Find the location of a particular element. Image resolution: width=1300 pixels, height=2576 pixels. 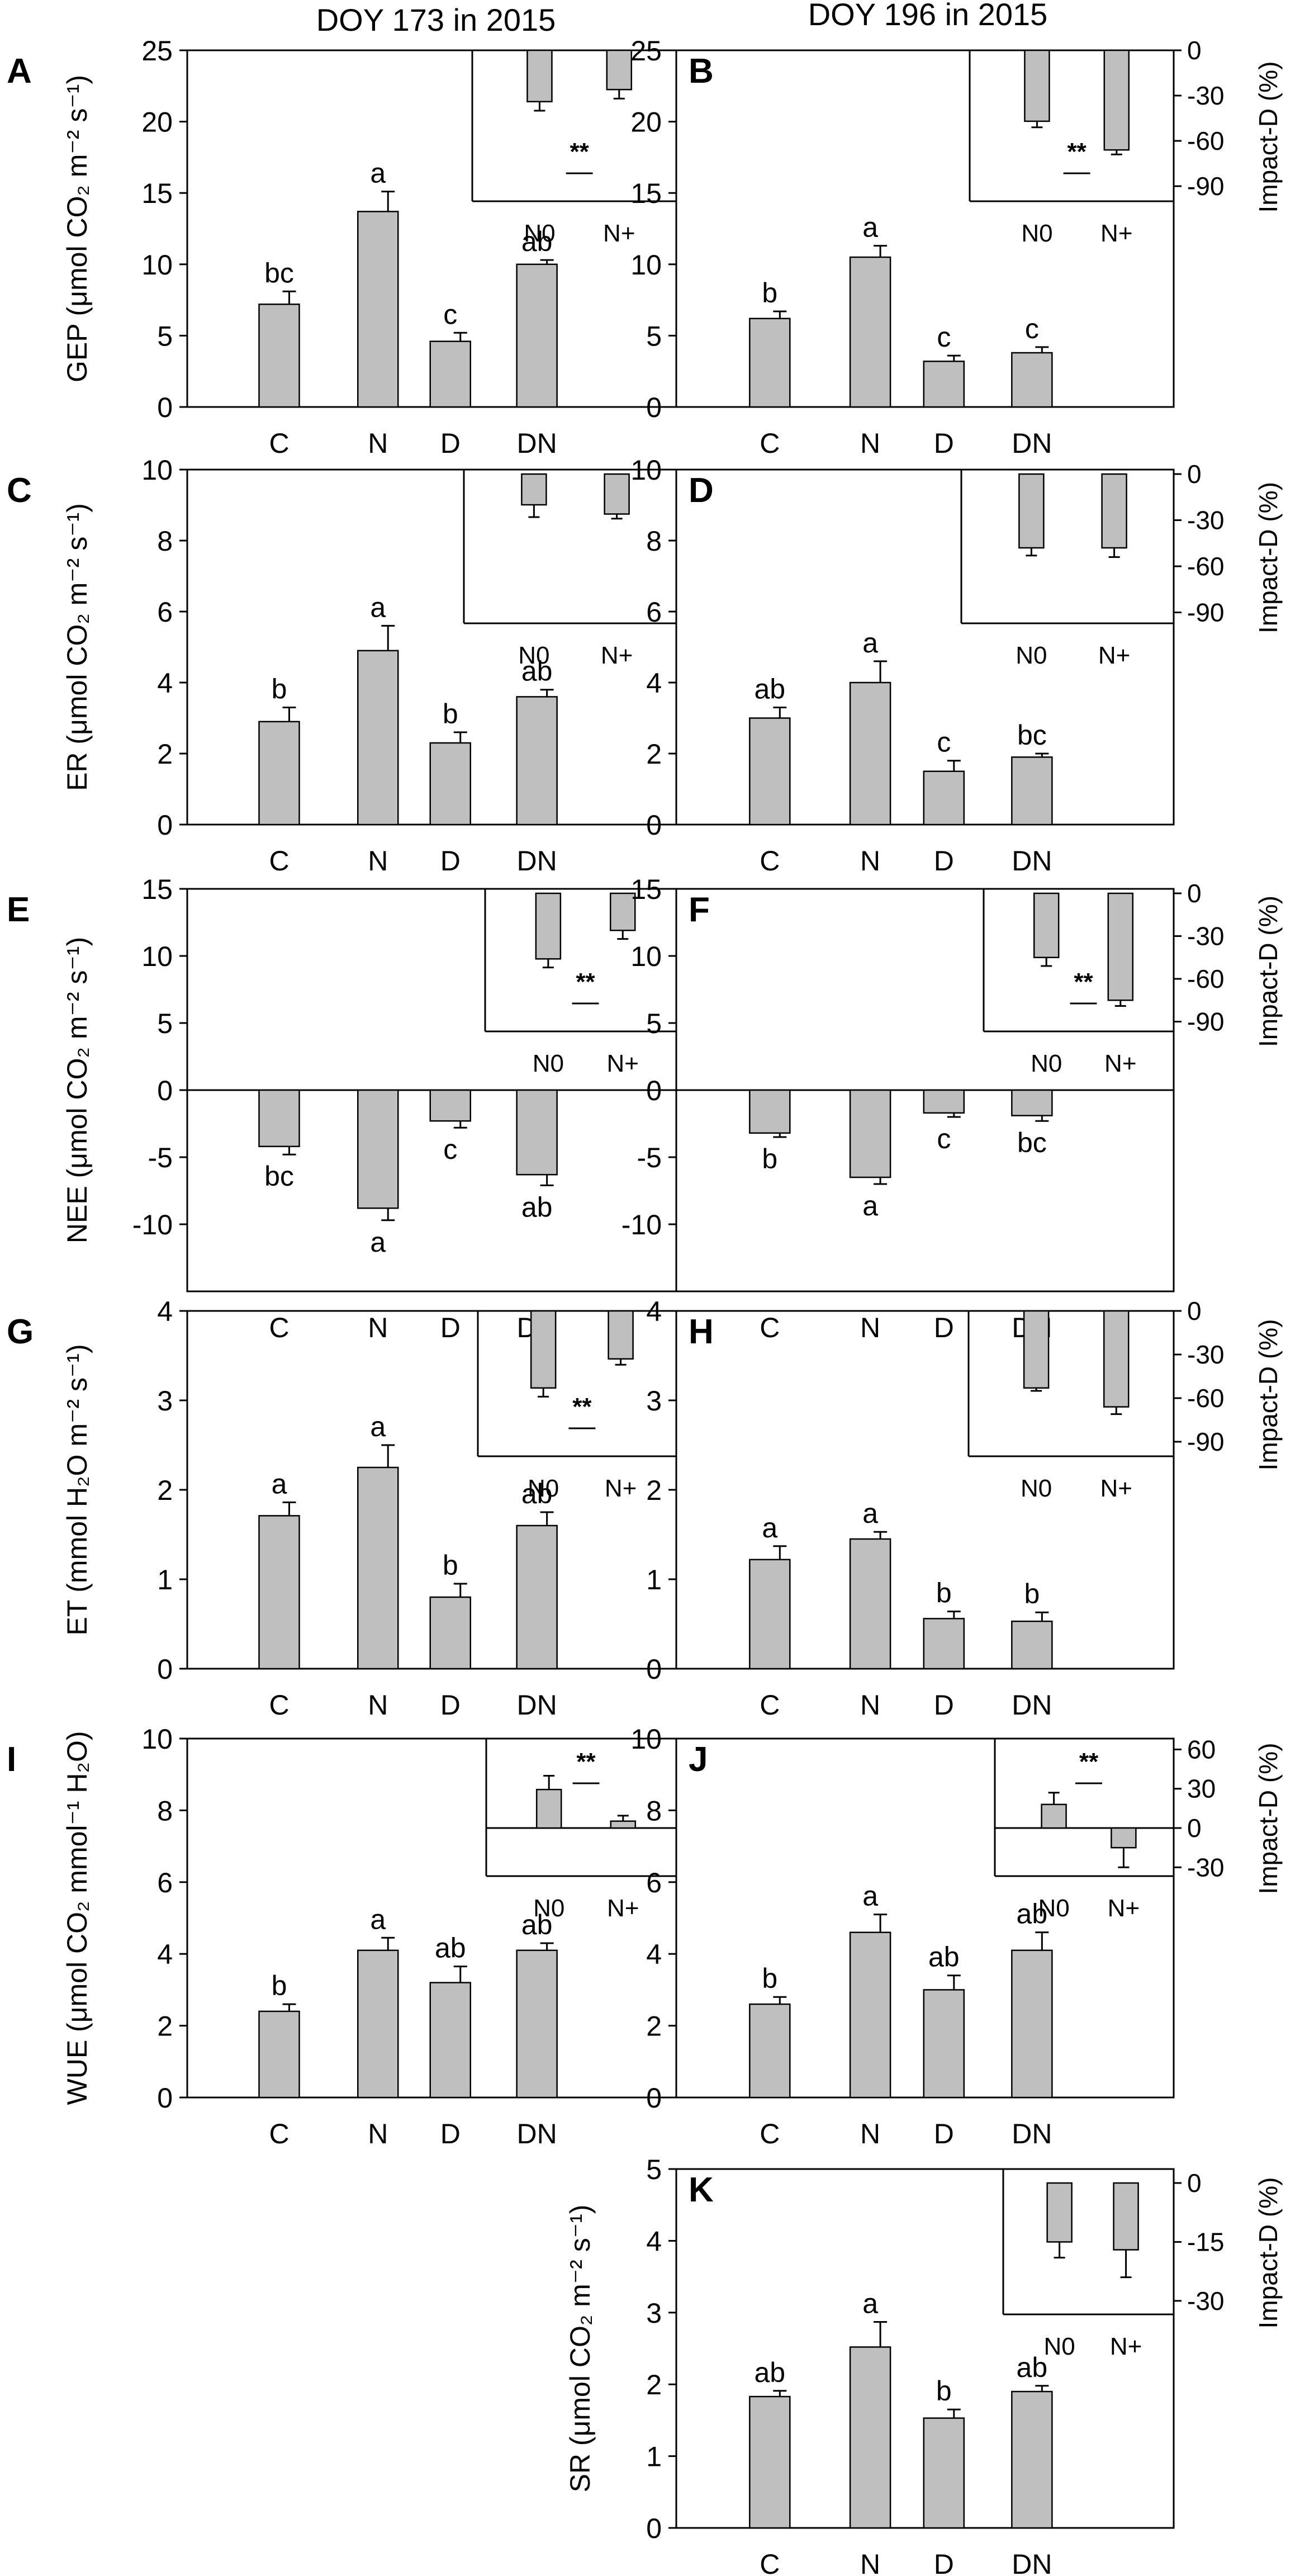

panel-letter: D is located at coordinates (701, 490).